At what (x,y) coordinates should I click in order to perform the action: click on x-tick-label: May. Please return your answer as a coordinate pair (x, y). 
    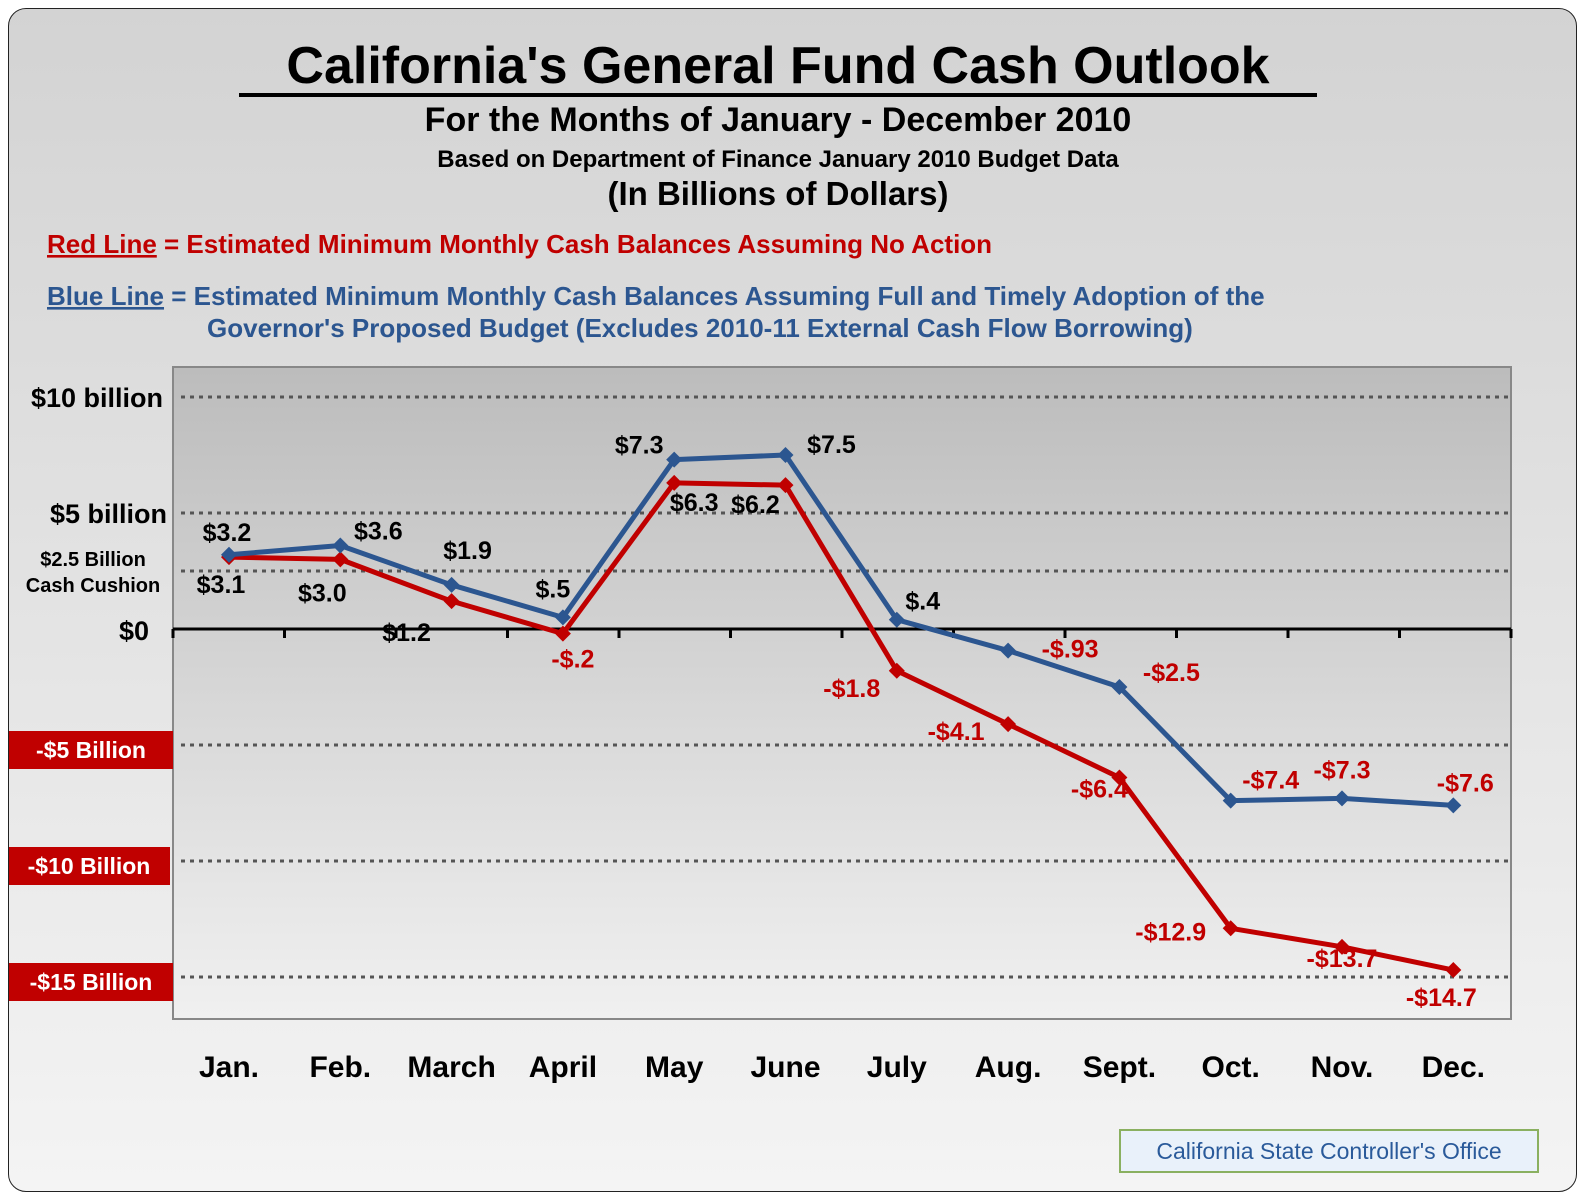
    Looking at the image, I should click on (674, 1067).